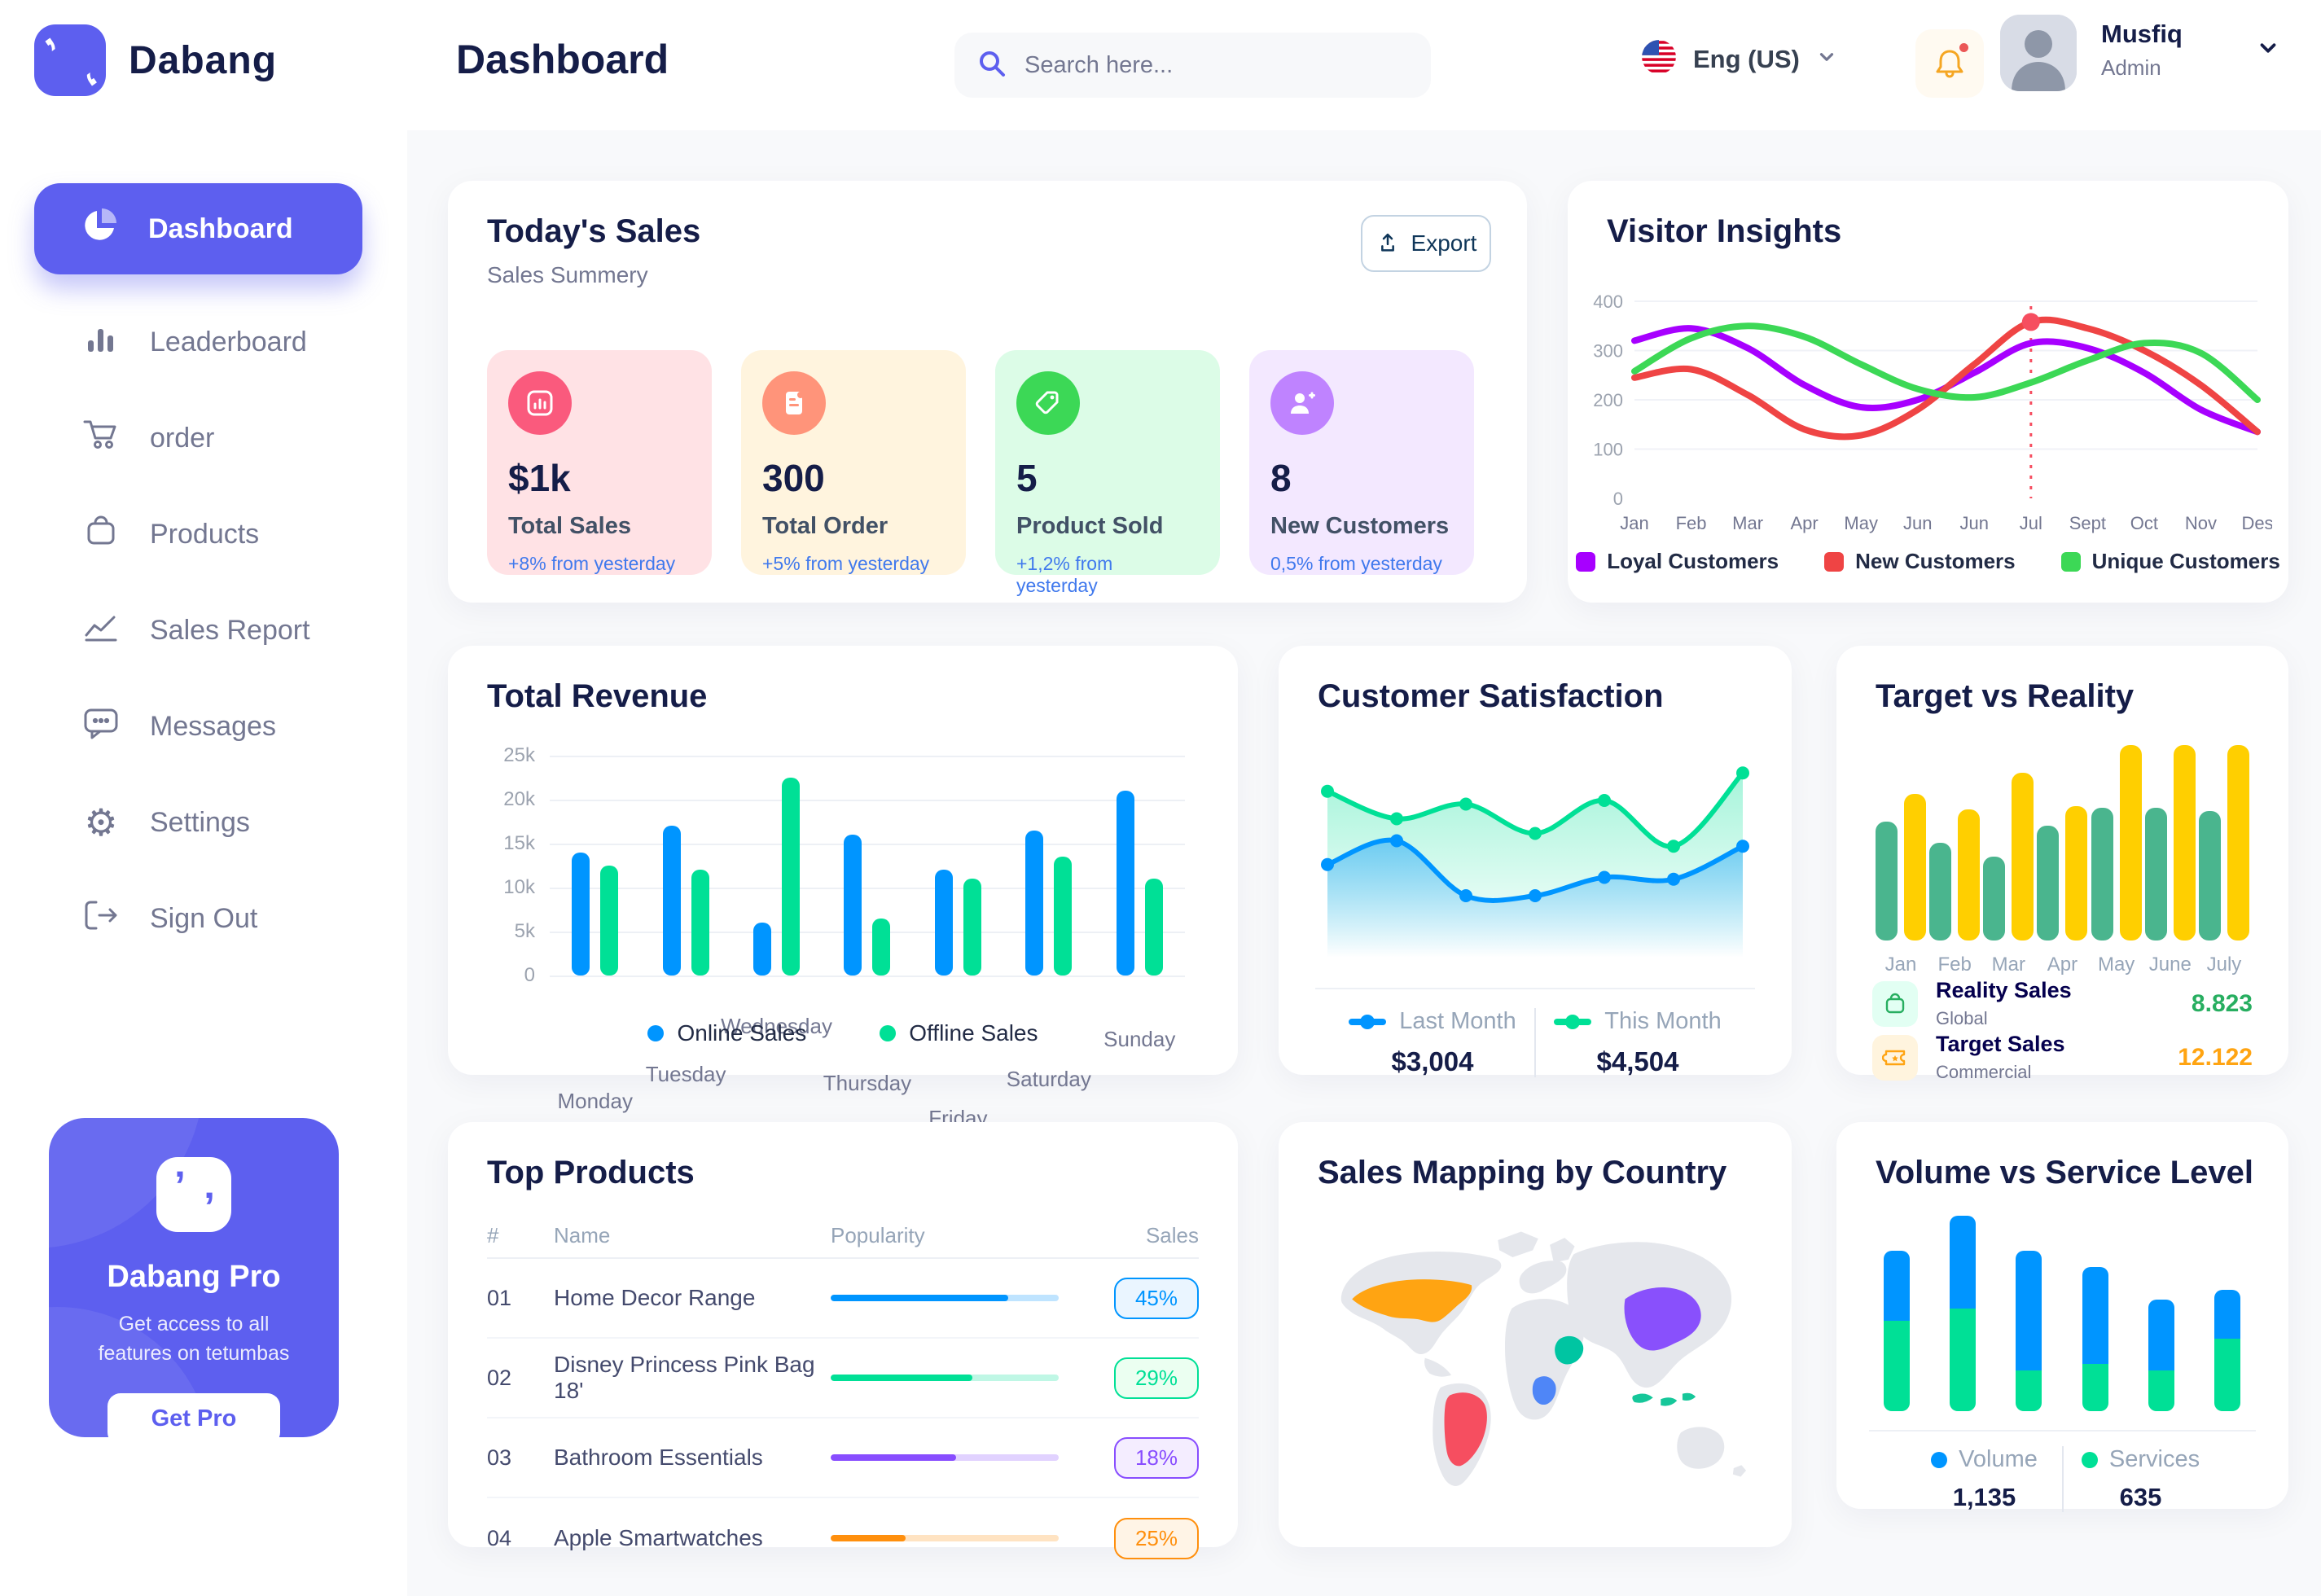 The width and height of the screenshot is (2321, 1596). I want to click on axis-tick-label: Thursday, so click(867, 1084).